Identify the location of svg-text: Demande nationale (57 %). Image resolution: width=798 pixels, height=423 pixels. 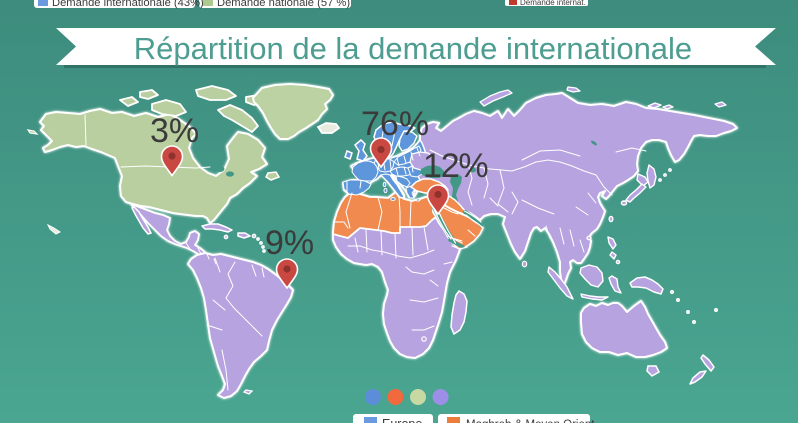
(283, 4).